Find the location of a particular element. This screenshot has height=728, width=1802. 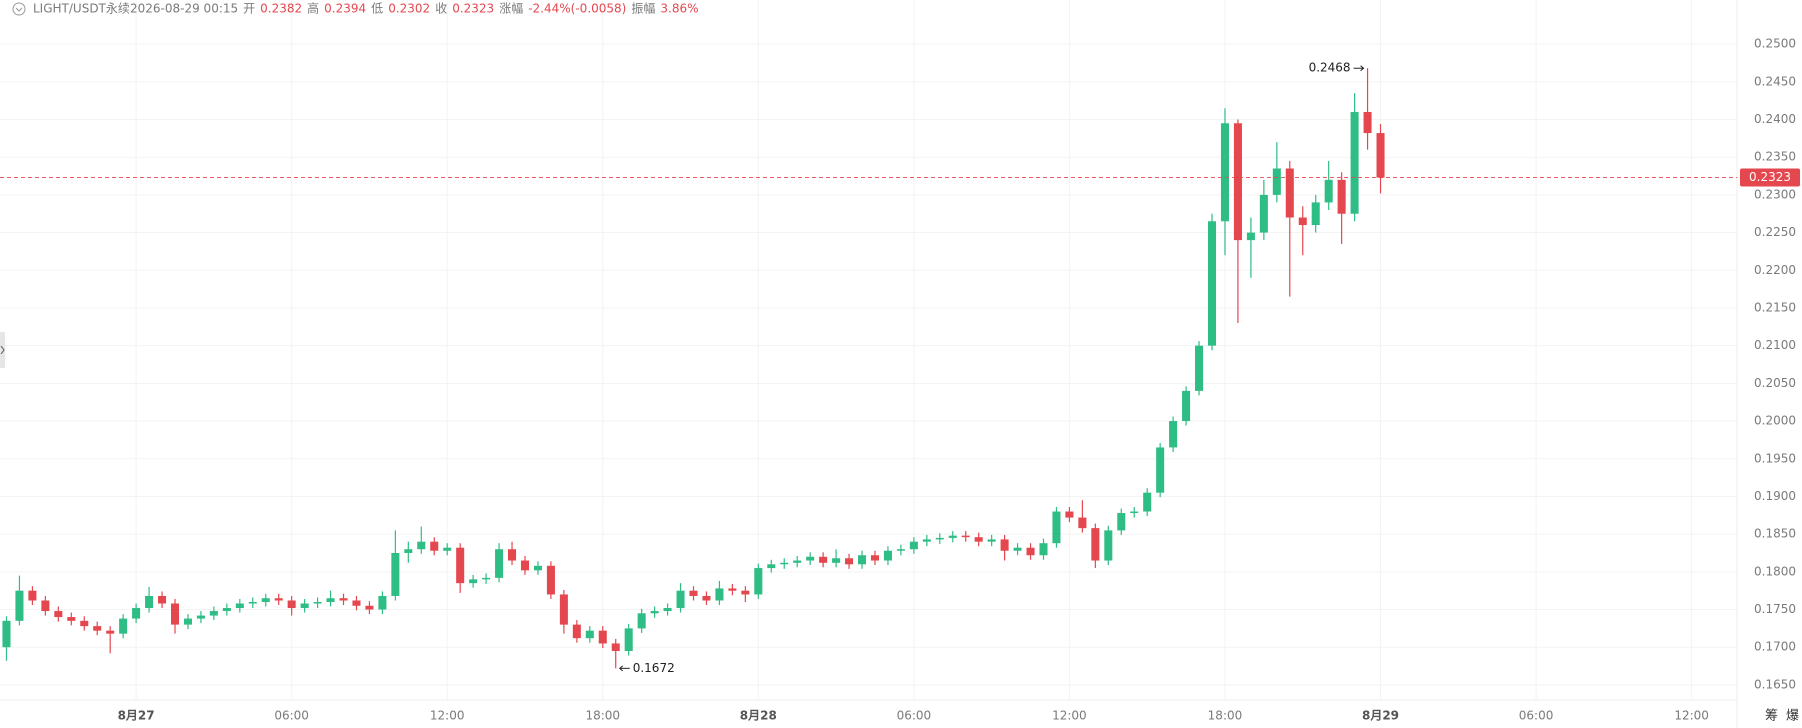

low-value: 0.2302 is located at coordinates (409, 9).